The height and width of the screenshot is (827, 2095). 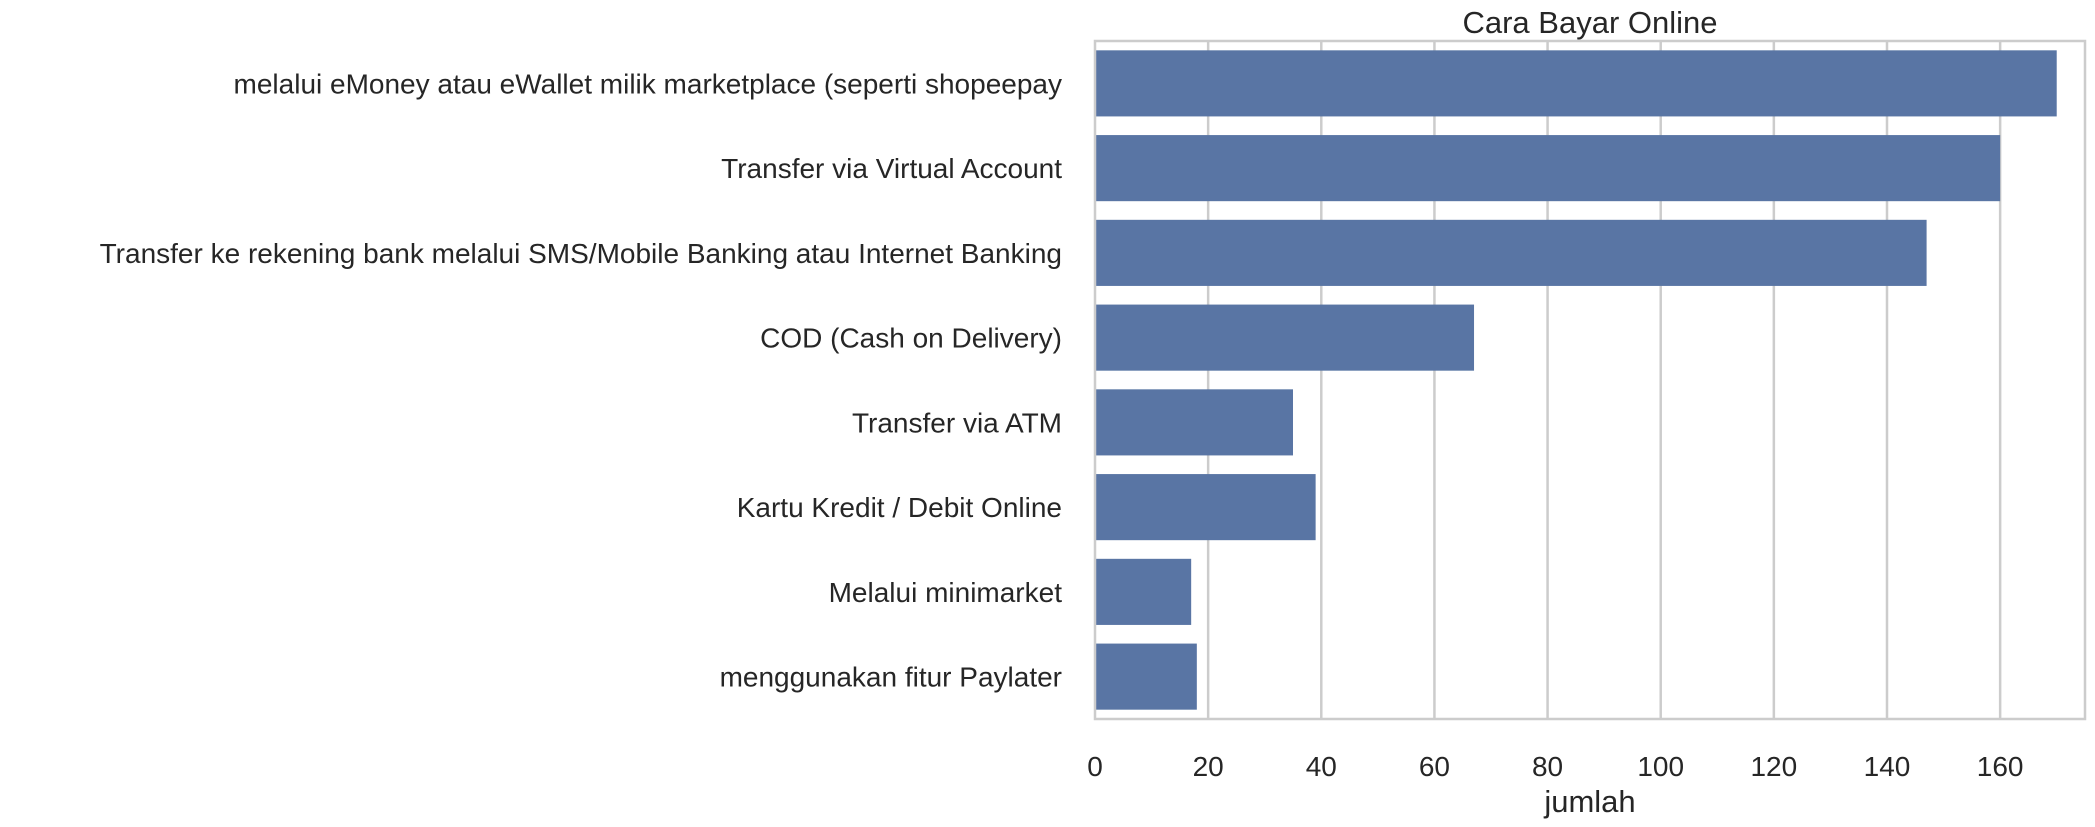 What do you see at coordinates (1434, 766) in the screenshot?
I see `x-tick-label: 60` at bounding box center [1434, 766].